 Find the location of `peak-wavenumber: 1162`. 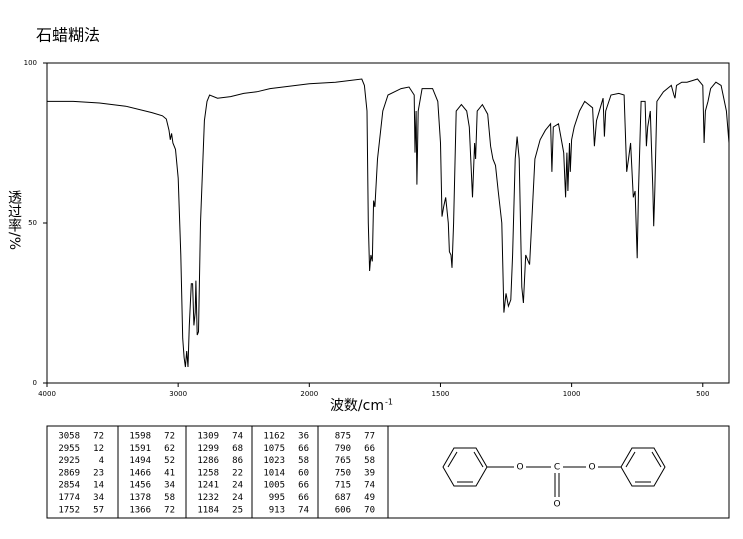

peak-wavenumber: 1162 is located at coordinates (274, 437).